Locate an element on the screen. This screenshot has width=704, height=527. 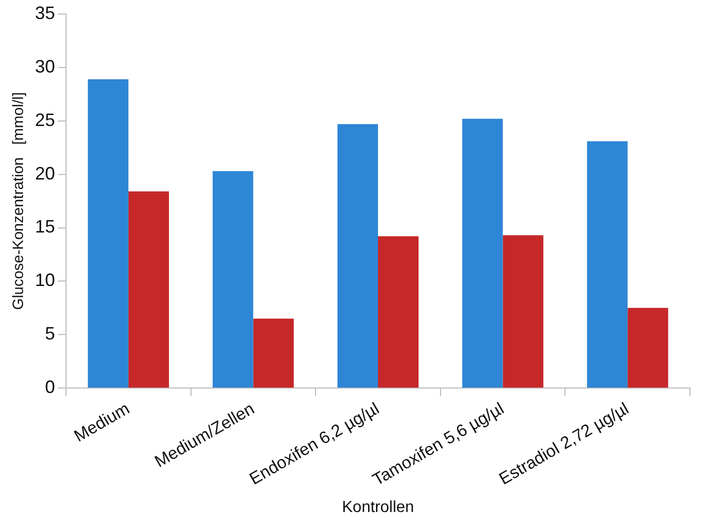
y-axis-title: Glucose-Konzentration [mmol/l] is located at coordinates (19, 201).